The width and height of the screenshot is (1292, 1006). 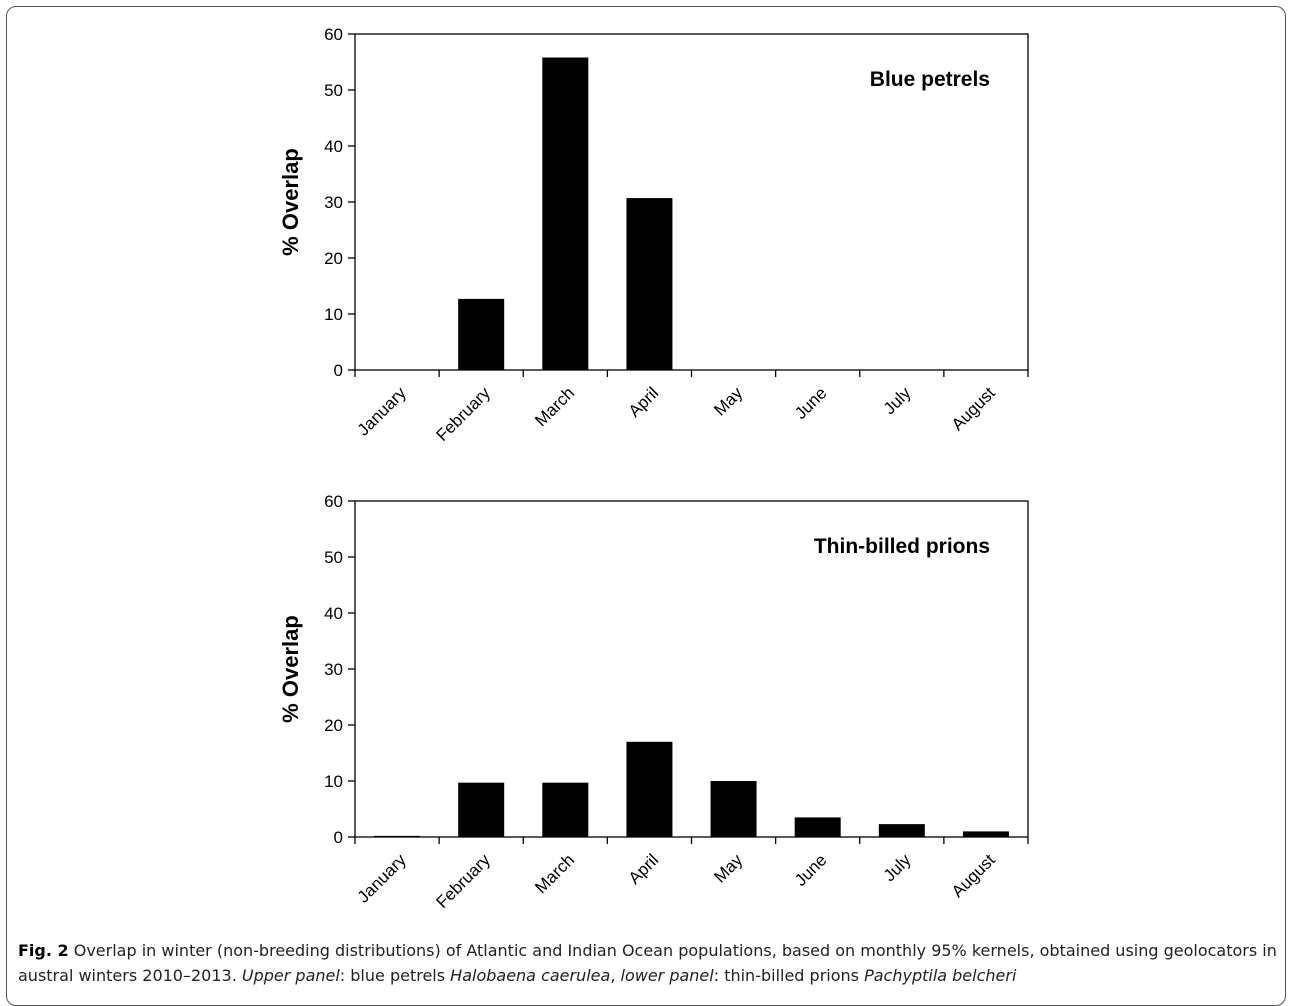 I want to click on species-2: Pachyptila belcheri, so click(x=940, y=975).